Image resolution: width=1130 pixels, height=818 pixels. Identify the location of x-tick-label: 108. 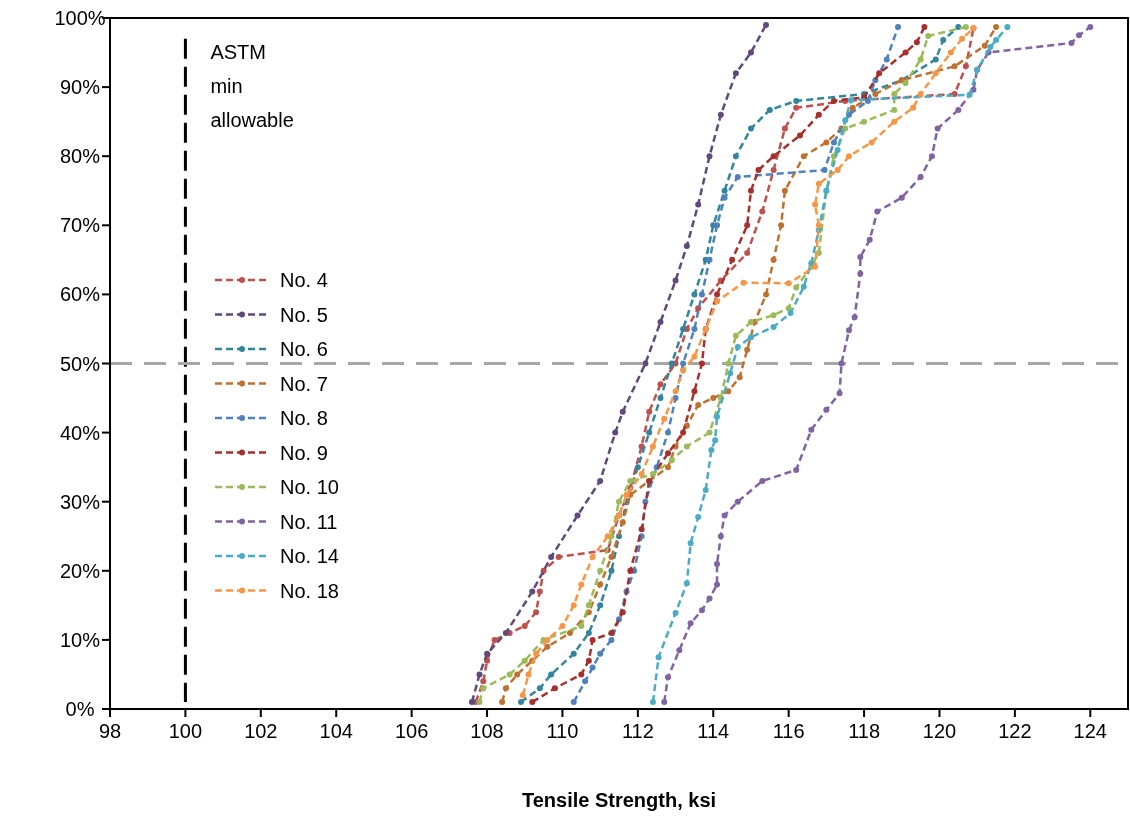
(487, 731).